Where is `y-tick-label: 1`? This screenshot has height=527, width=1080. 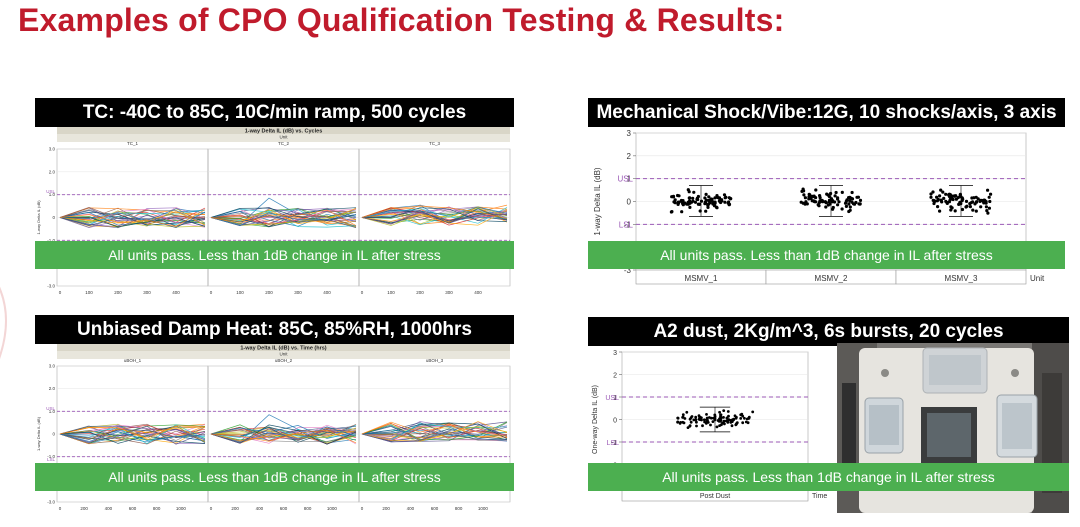 y-tick-label: 1 is located at coordinates (629, 179).